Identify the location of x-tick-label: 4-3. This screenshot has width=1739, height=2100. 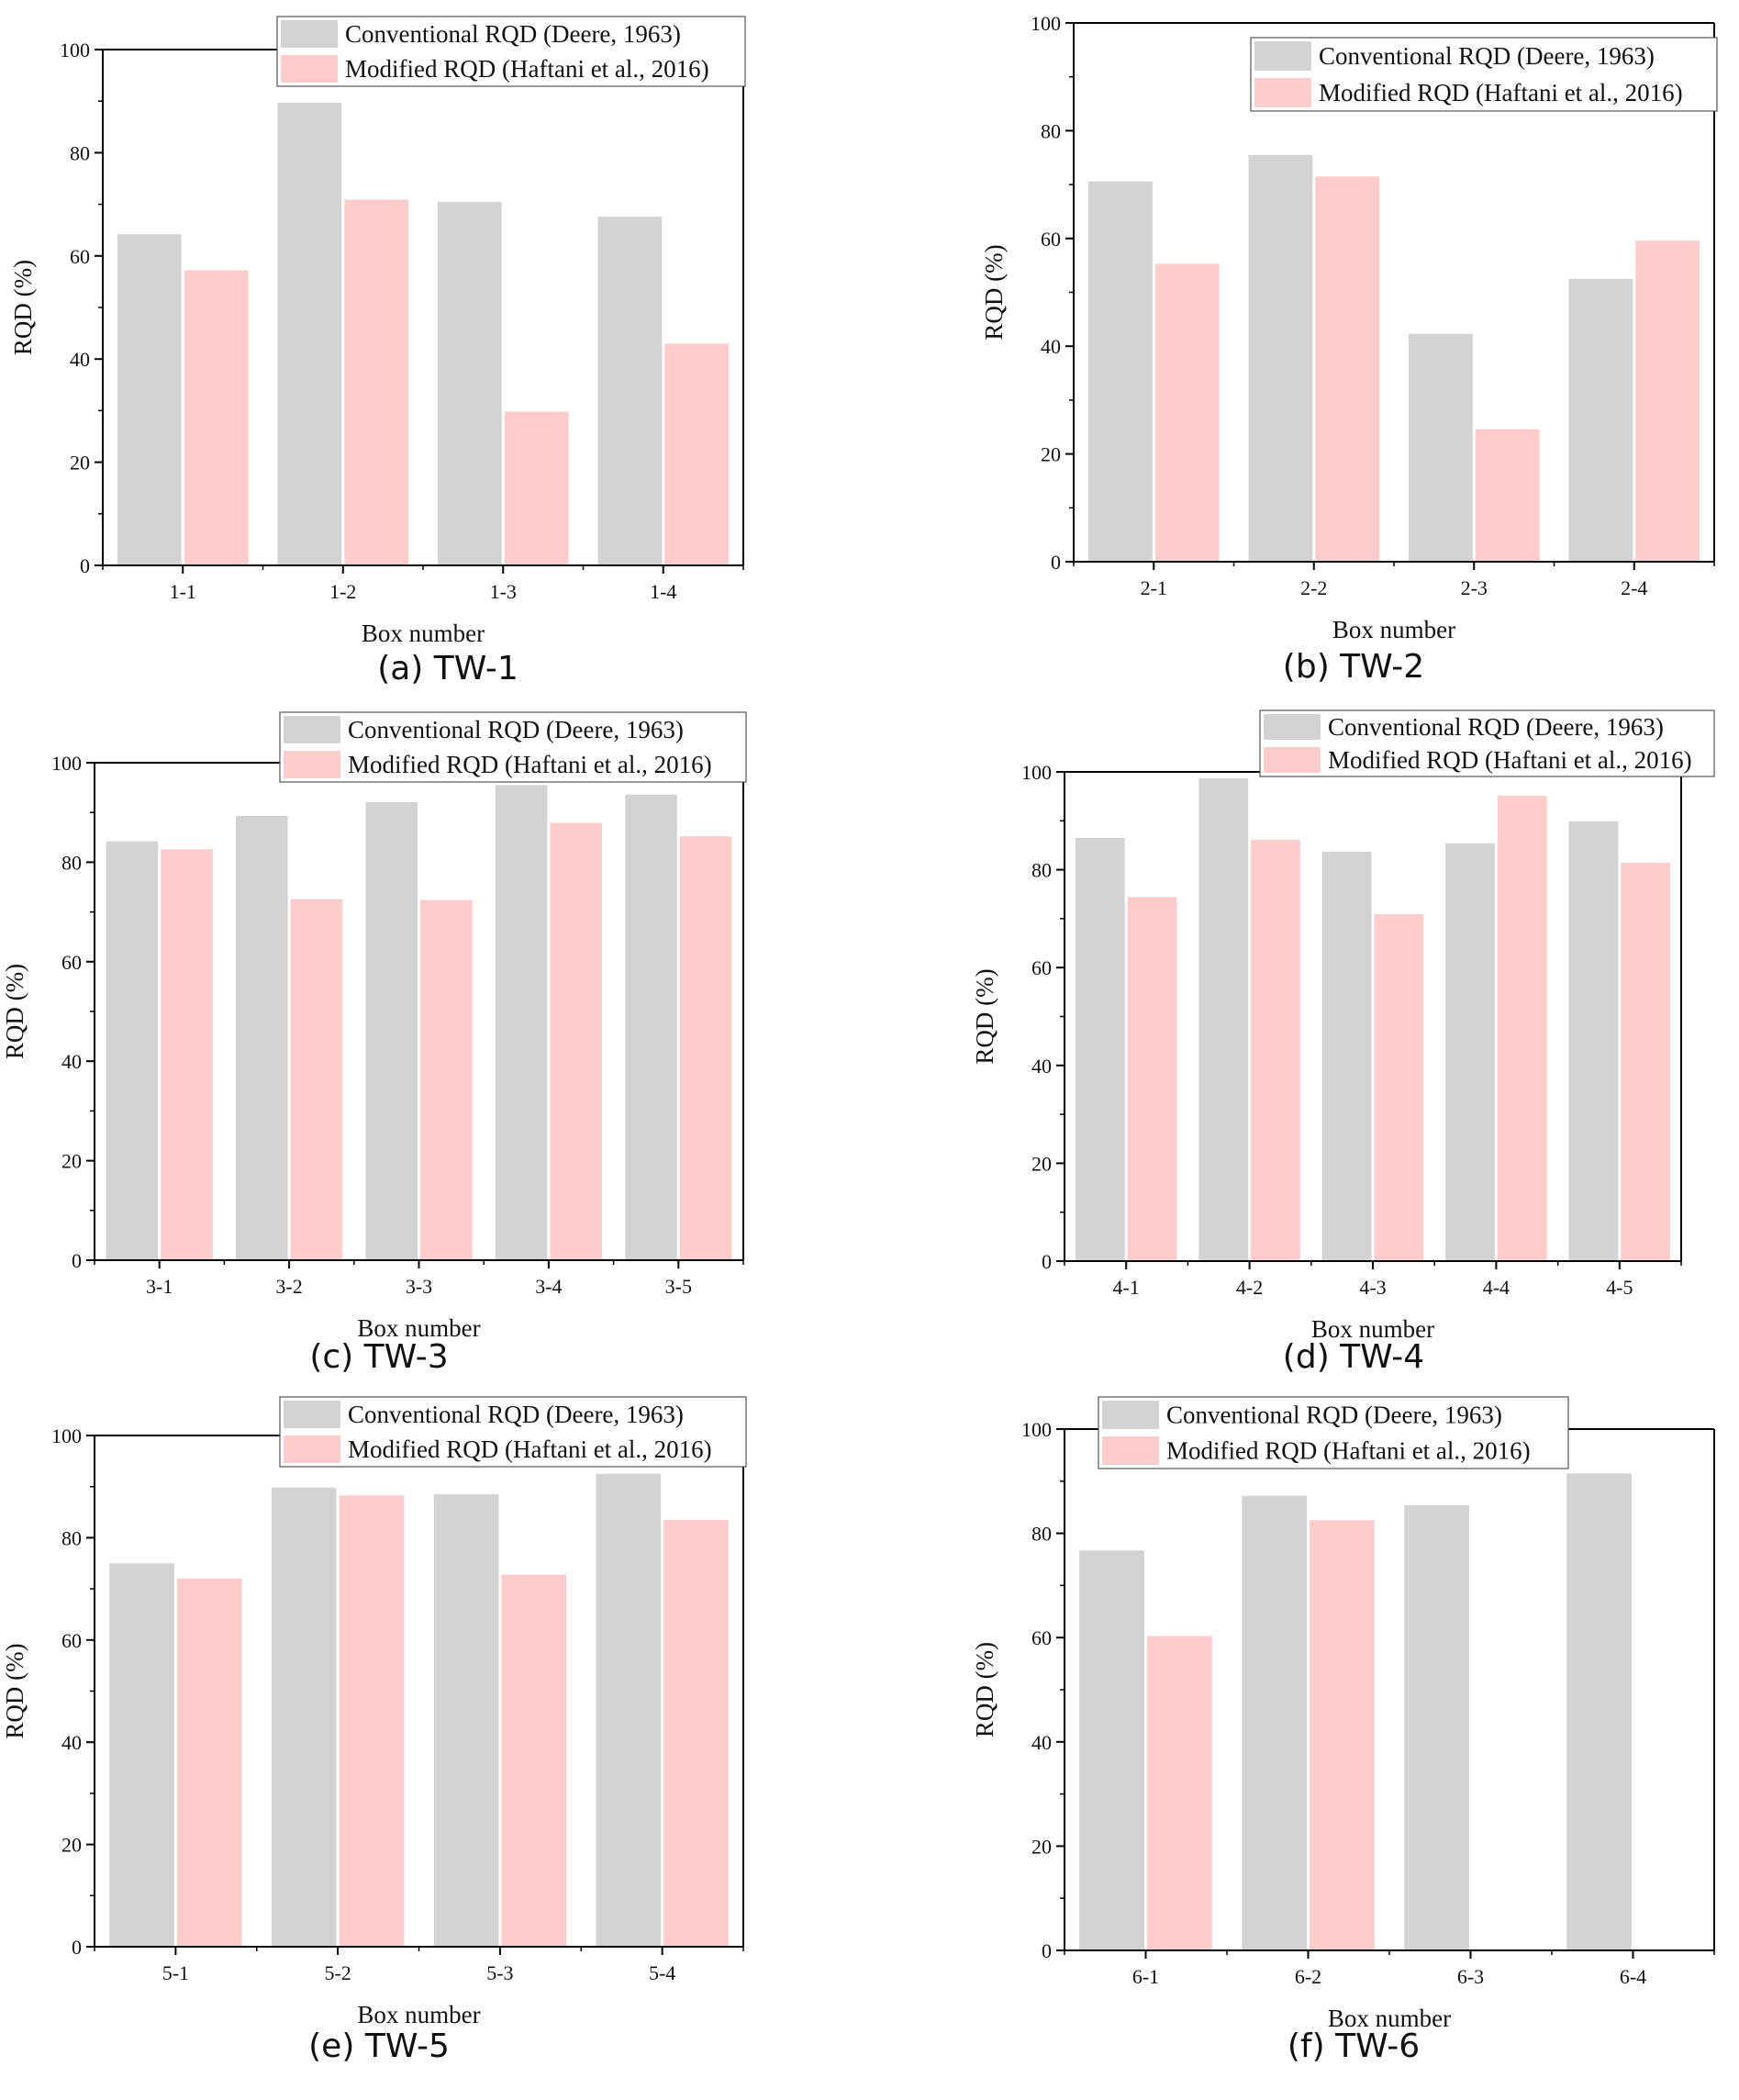
(1372, 1287).